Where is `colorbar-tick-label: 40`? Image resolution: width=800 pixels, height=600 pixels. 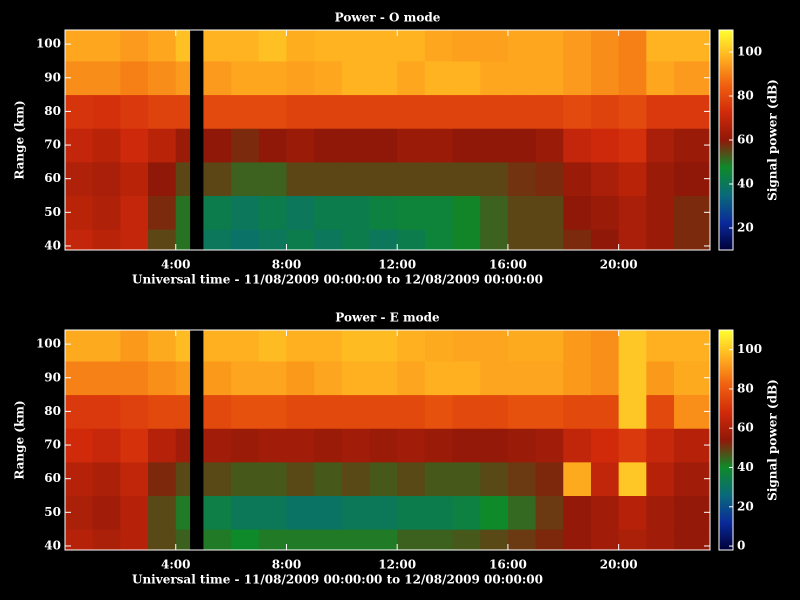
colorbar-tick-label: 40 is located at coordinates (745, 467).